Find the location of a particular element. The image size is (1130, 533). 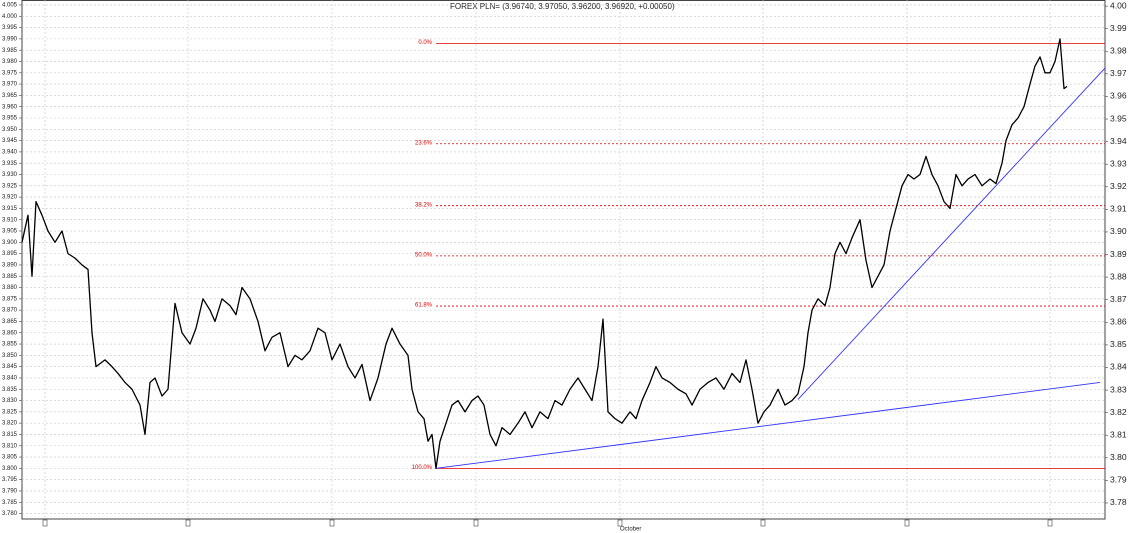

y-tick-label: 3.955 is located at coordinates (10, 119).